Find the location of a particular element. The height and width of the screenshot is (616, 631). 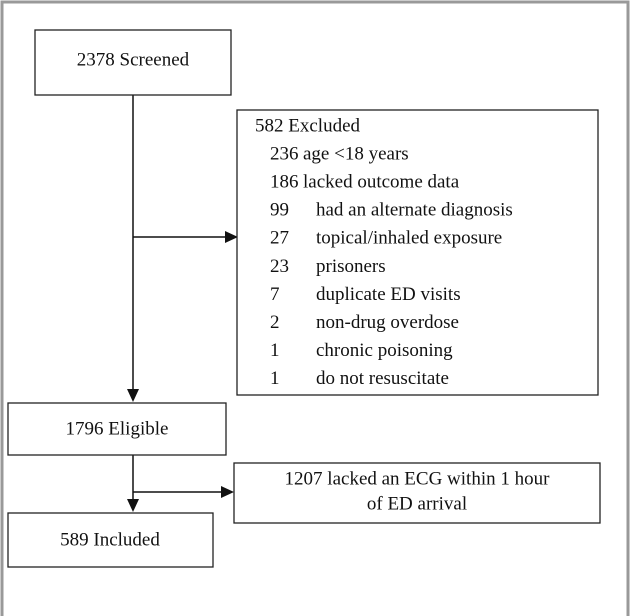

item-label: non-drug overdose is located at coordinates (387, 322).